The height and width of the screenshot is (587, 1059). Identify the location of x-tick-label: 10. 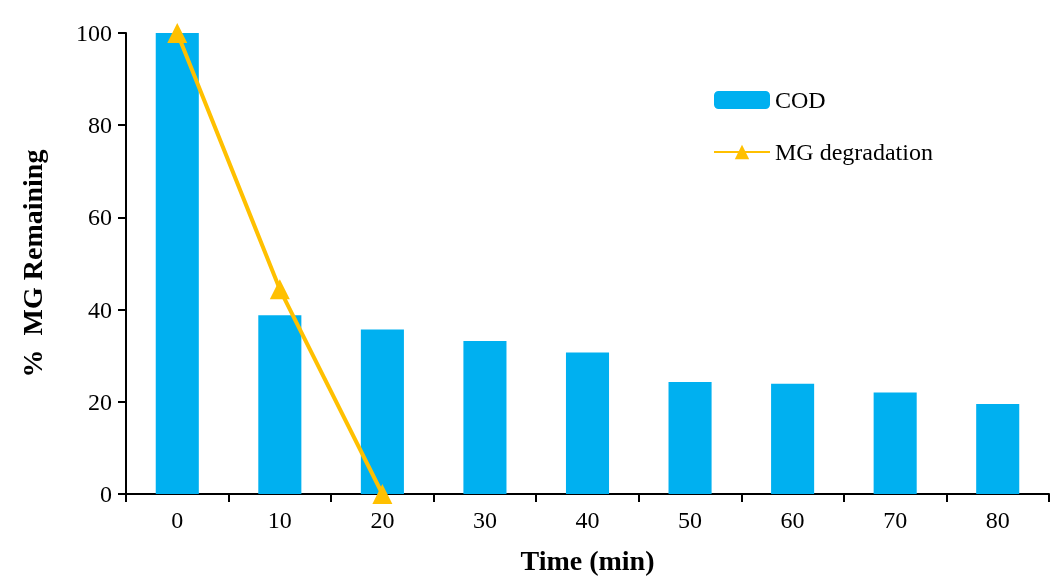
(279, 520).